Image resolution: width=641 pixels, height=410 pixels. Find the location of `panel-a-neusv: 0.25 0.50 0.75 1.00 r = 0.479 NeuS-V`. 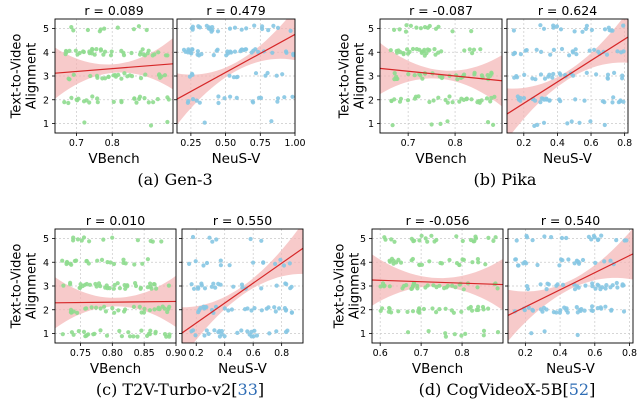

panel-a-neusv: 0.25 0.50 0.75 1.00 r = 0.479 NeuS-V is located at coordinates (240, 85).